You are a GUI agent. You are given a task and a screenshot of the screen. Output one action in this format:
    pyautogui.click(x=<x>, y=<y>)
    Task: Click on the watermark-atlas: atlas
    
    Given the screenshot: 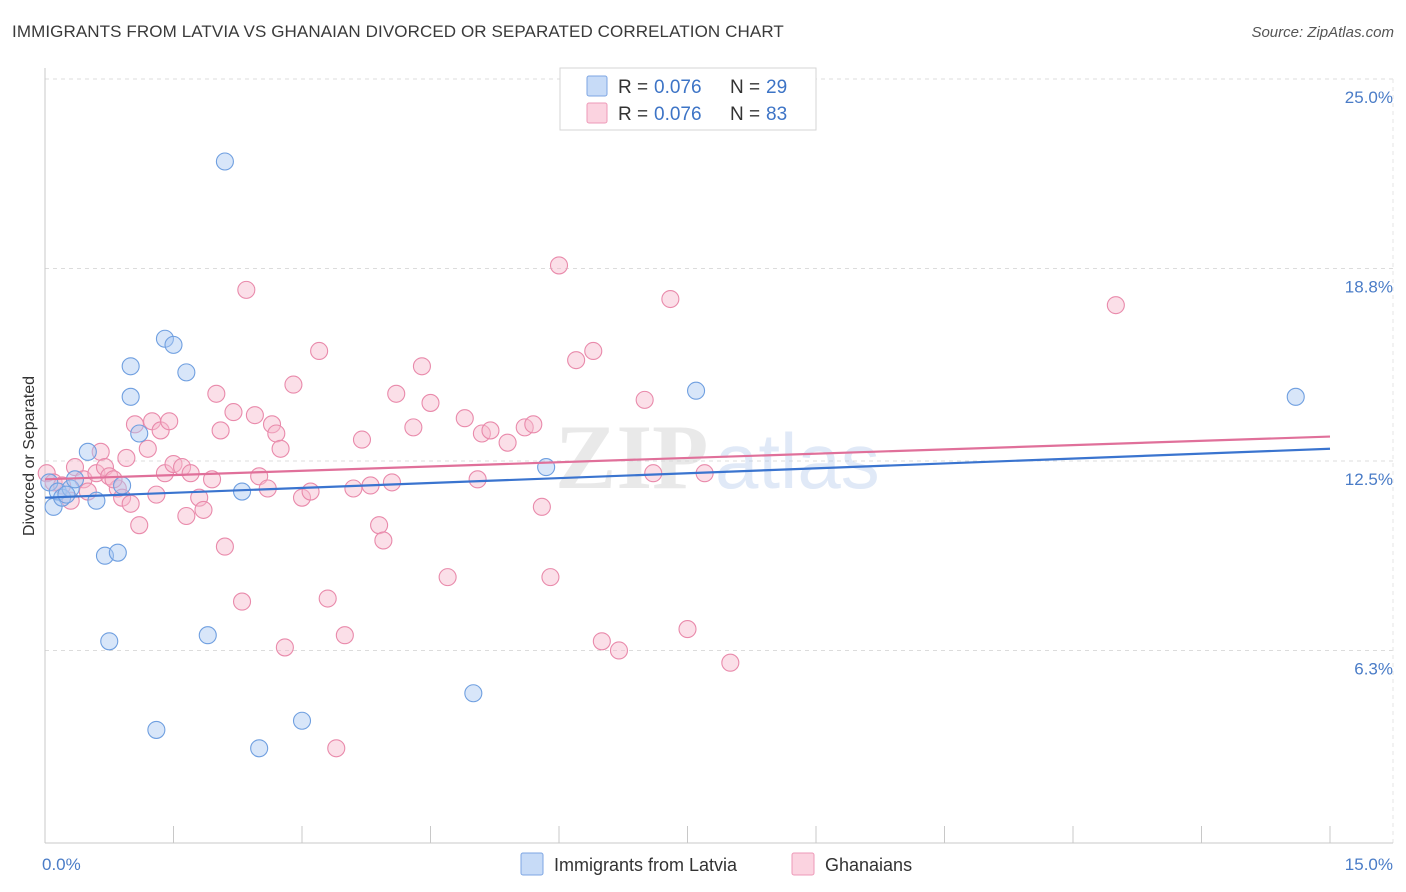 What is the action you would take?
    pyautogui.click(x=797, y=461)
    